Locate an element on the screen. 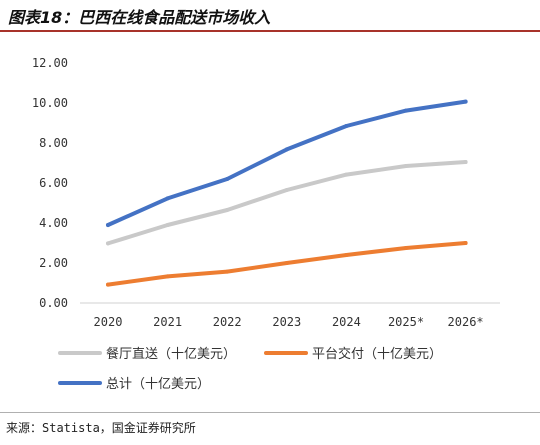  footer-rule is located at coordinates (270, 412).